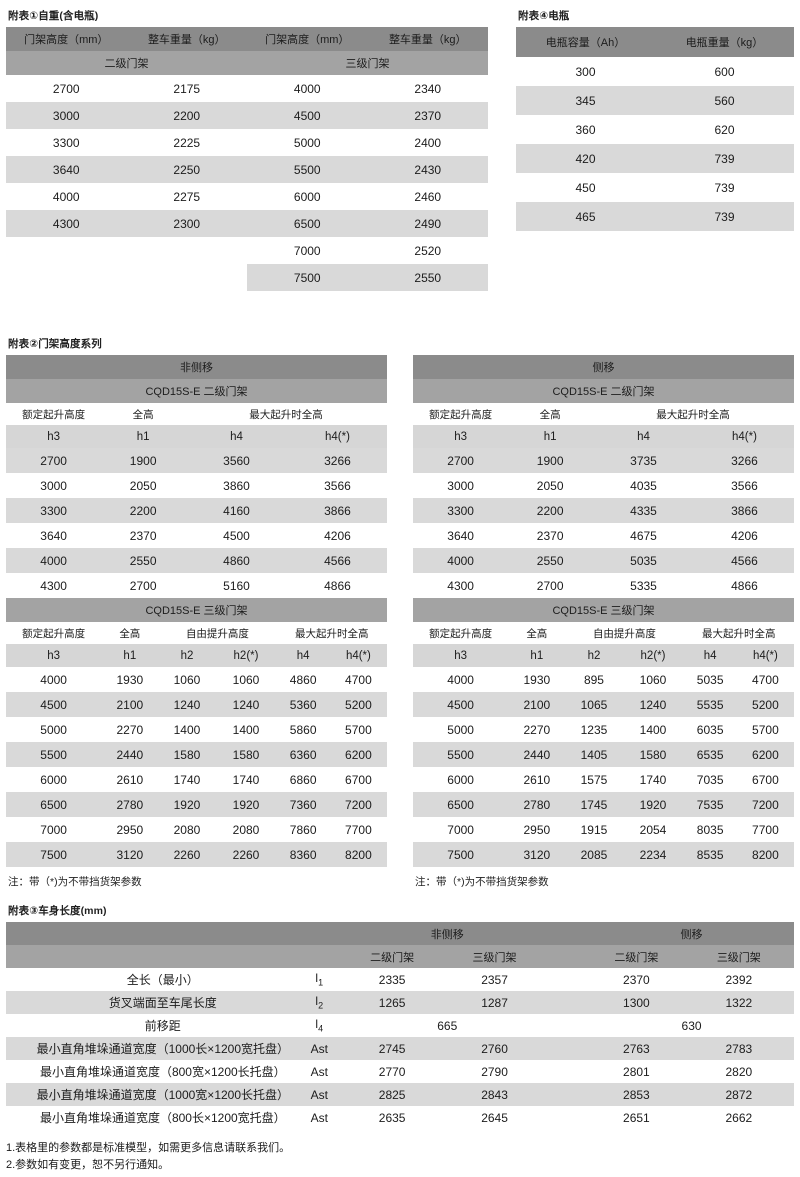 This screenshot has width=800, height=1177. I want to click on table2-non-sideshift-two-stage-label-row: 额定起升高度 全高 最大起升时全高, so click(196, 414).